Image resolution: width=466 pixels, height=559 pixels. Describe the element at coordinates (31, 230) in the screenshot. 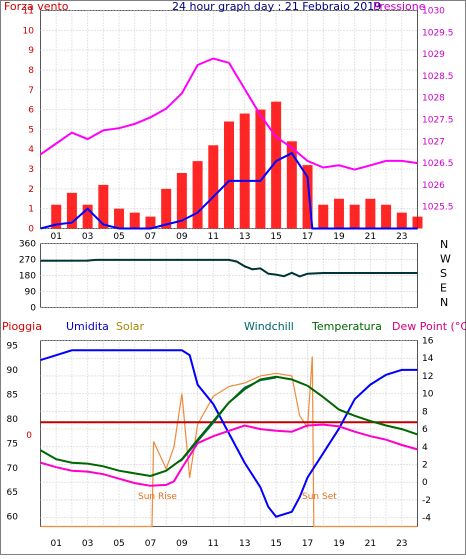

I see `top-left-tick-label: 0` at that location.